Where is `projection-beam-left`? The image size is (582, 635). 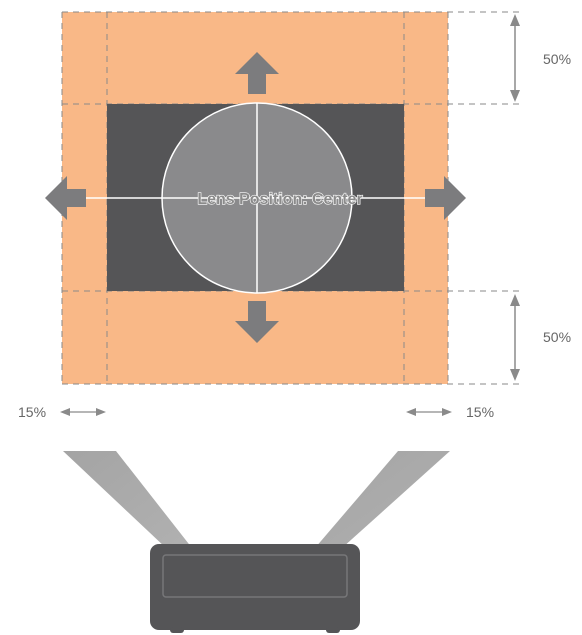
projection-beam-left is located at coordinates (127, 499).